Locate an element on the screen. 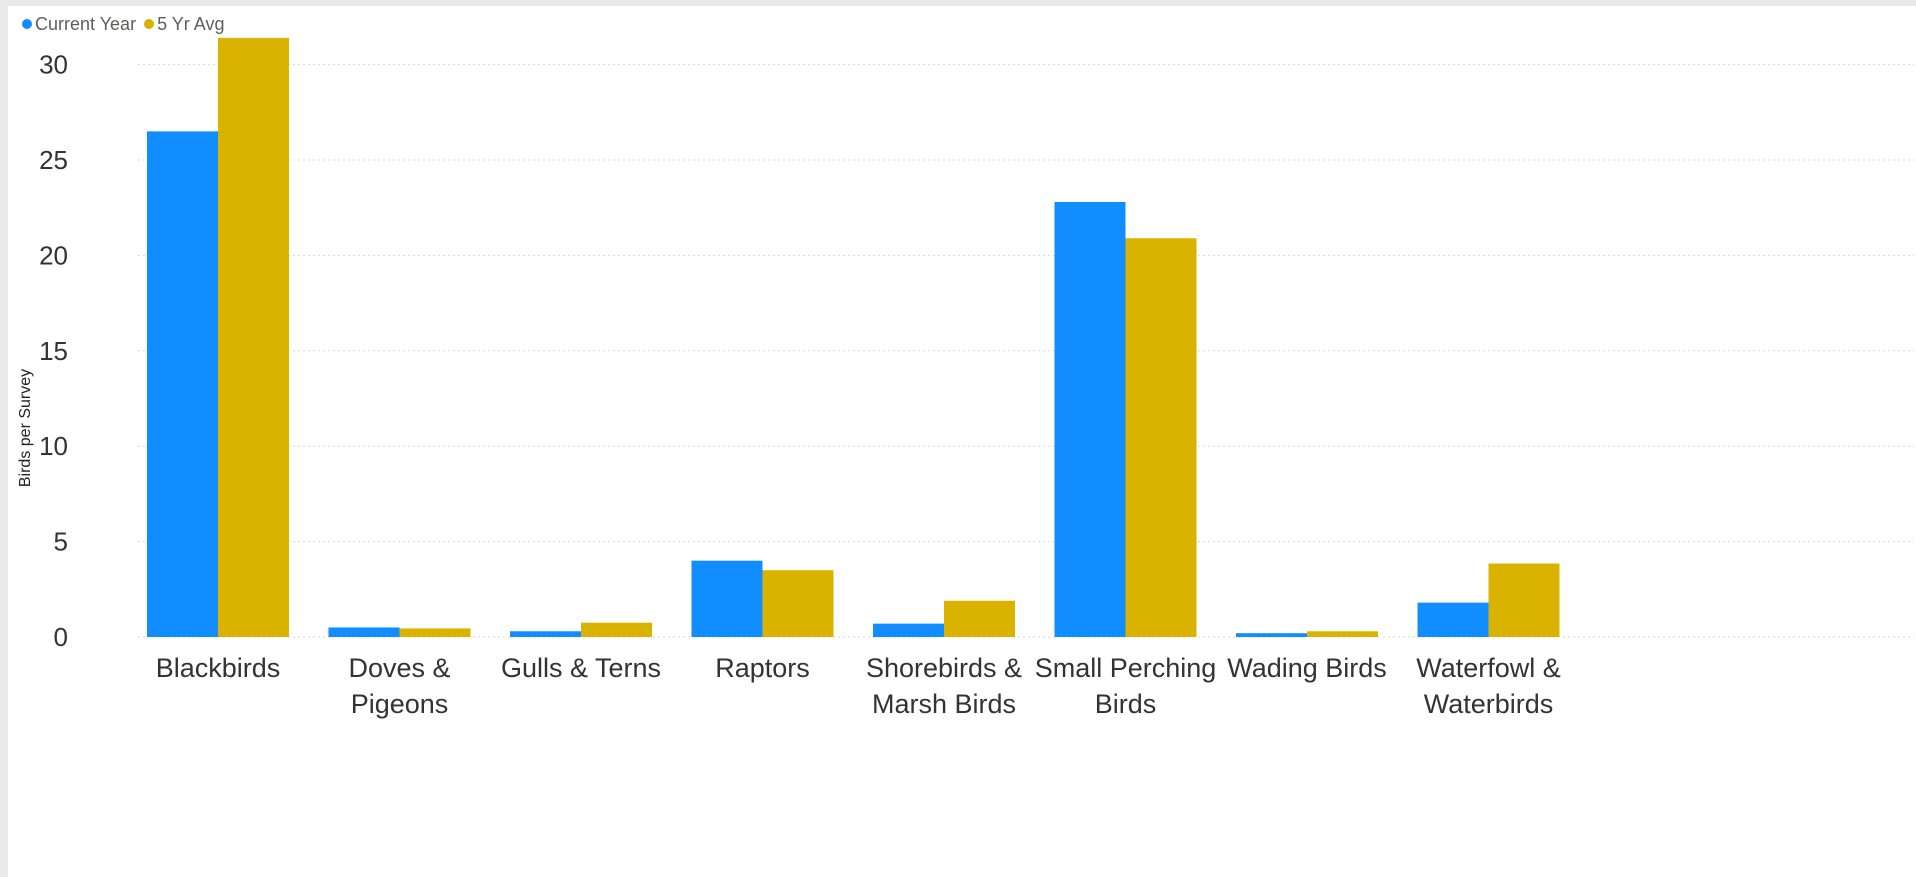 The height and width of the screenshot is (877, 1916). x-category-label-line: Raptors is located at coordinates (762, 668).